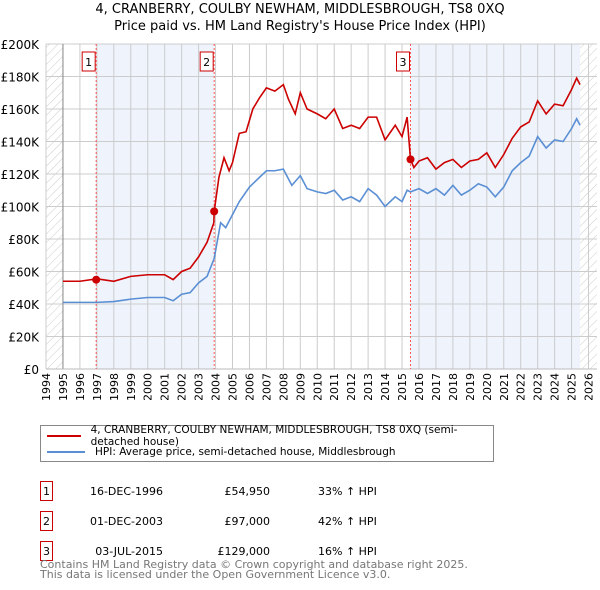  Describe the element at coordinates (64, 436) in the screenshot. I see `legend-swatch-red` at that location.